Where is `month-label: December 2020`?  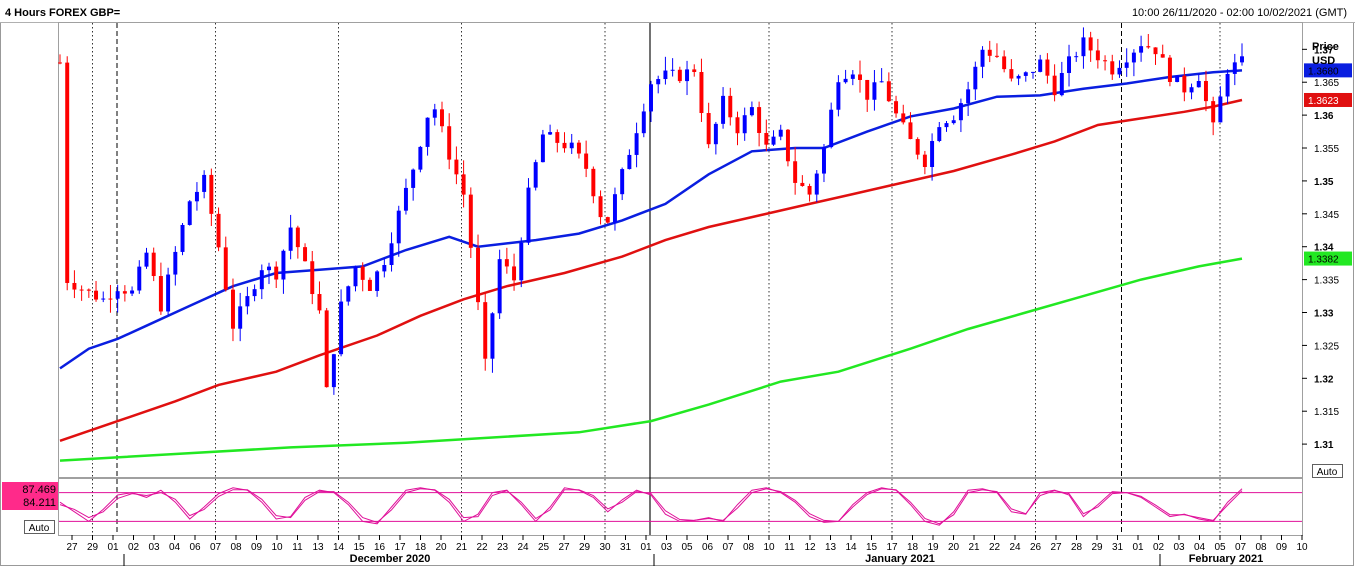 month-label: December 2020 is located at coordinates (390, 559).